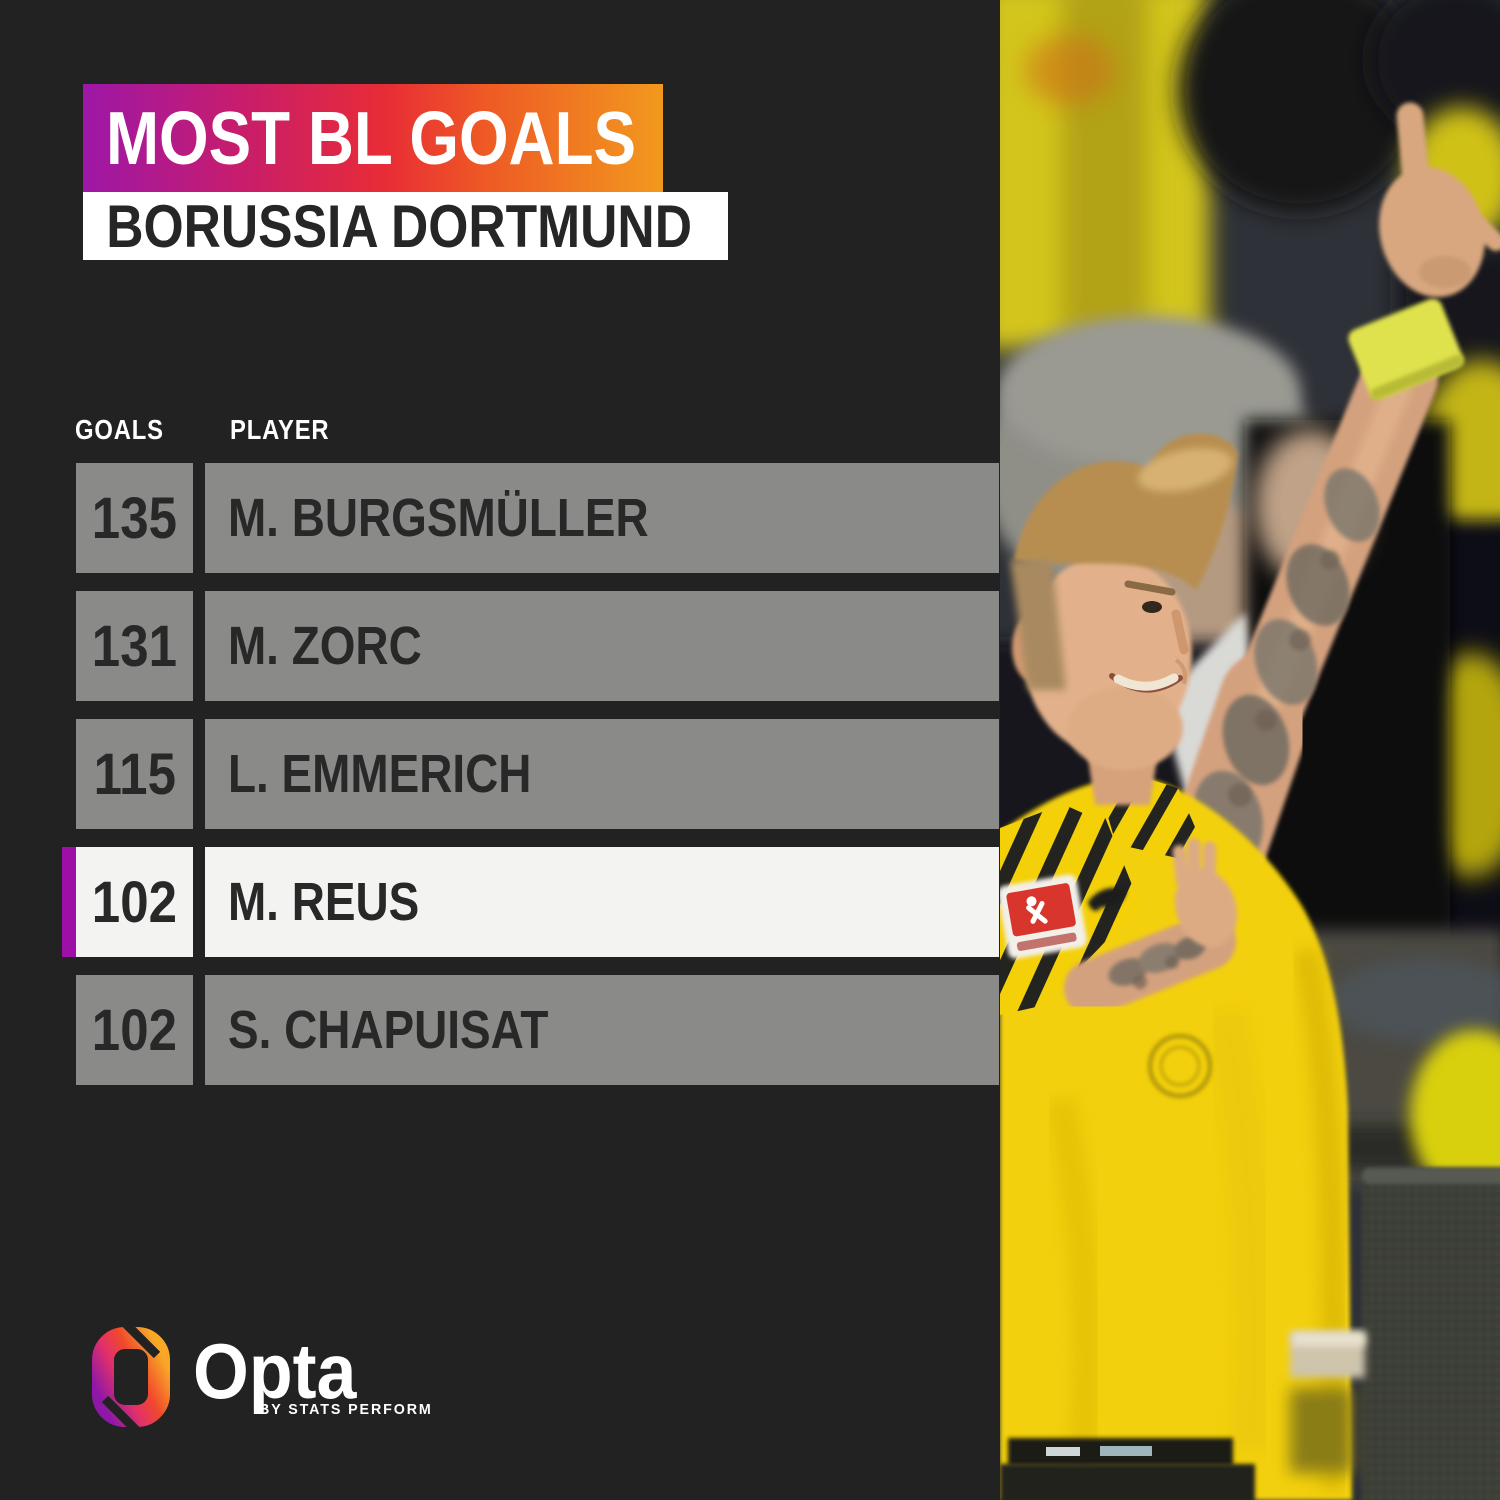  Describe the element at coordinates (602, 774) in the screenshot. I see `player-cell: L. EMMERICH` at that location.